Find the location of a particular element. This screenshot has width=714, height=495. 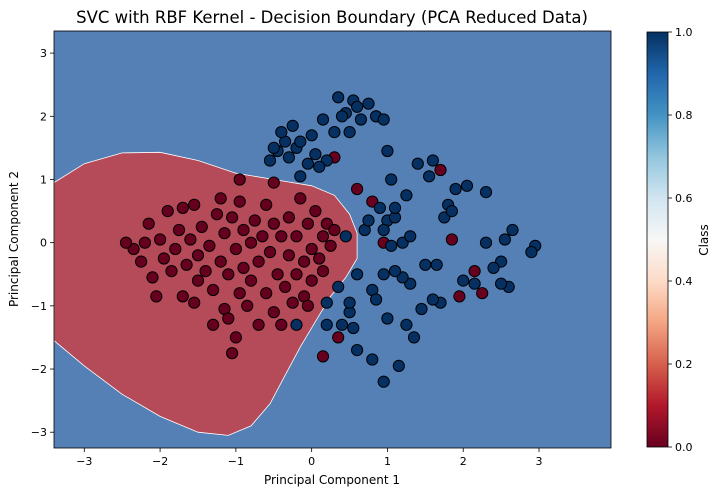

x-axis-label: Principal Component 1 is located at coordinates (332, 480).